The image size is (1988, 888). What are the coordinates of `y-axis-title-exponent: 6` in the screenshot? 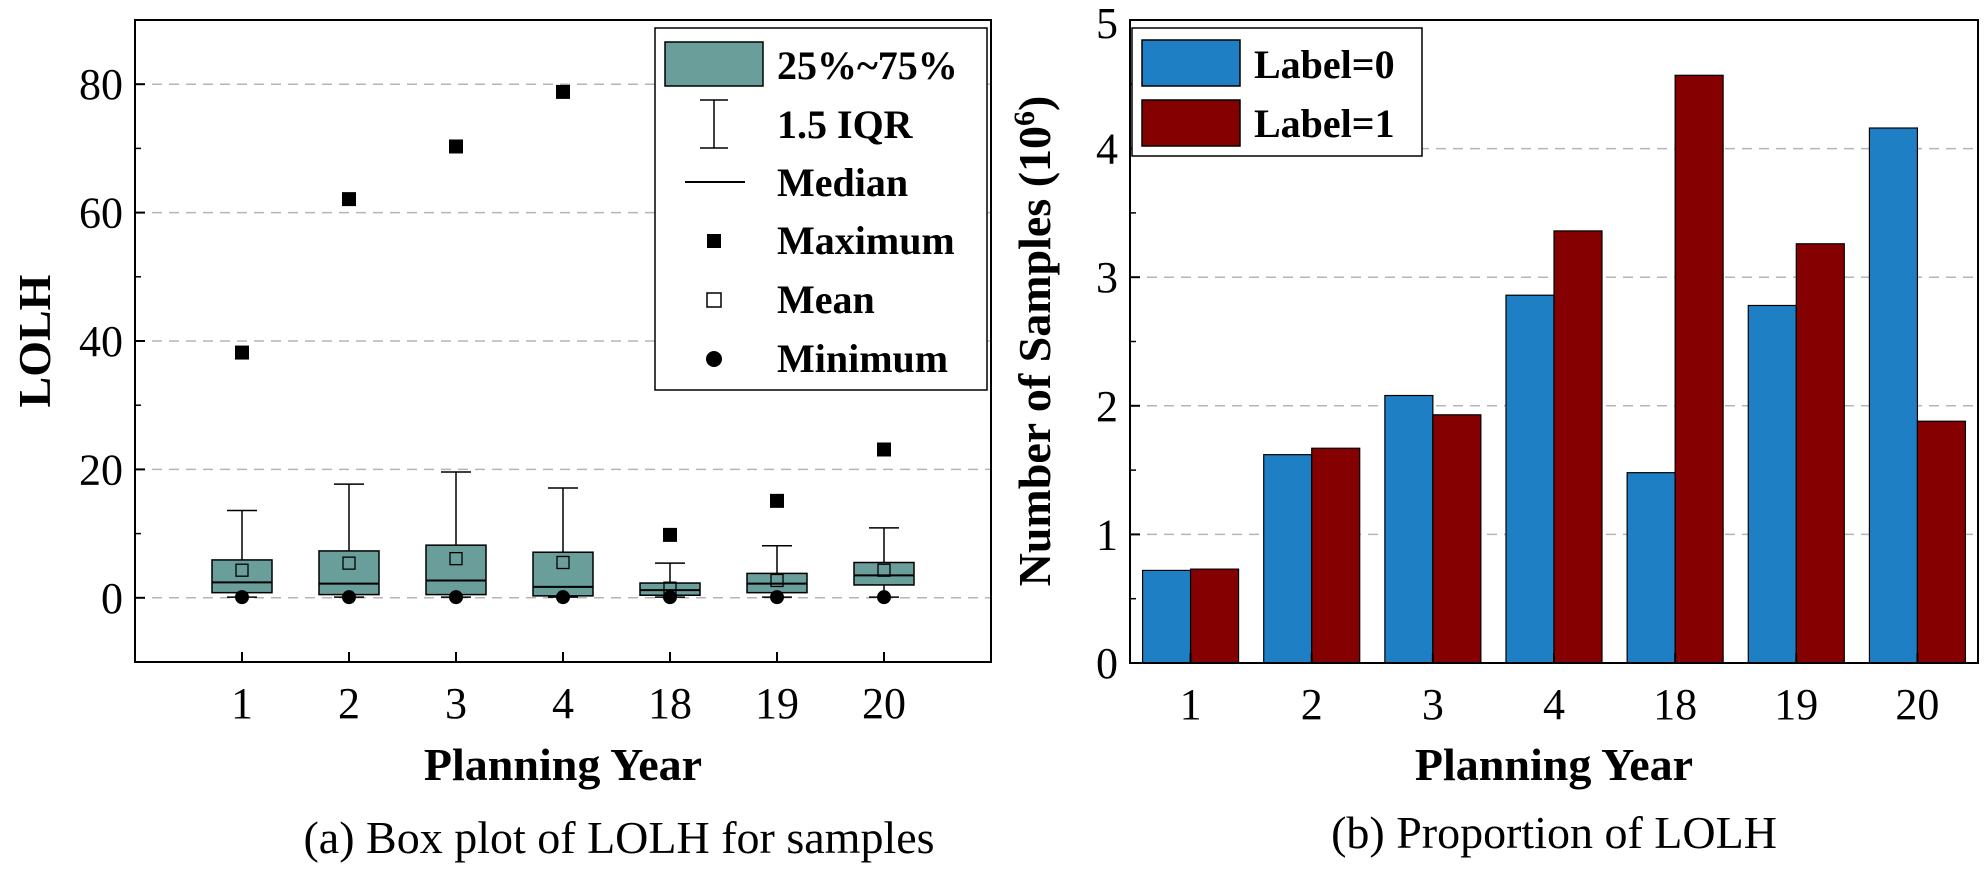 It's located at (1024, 118).